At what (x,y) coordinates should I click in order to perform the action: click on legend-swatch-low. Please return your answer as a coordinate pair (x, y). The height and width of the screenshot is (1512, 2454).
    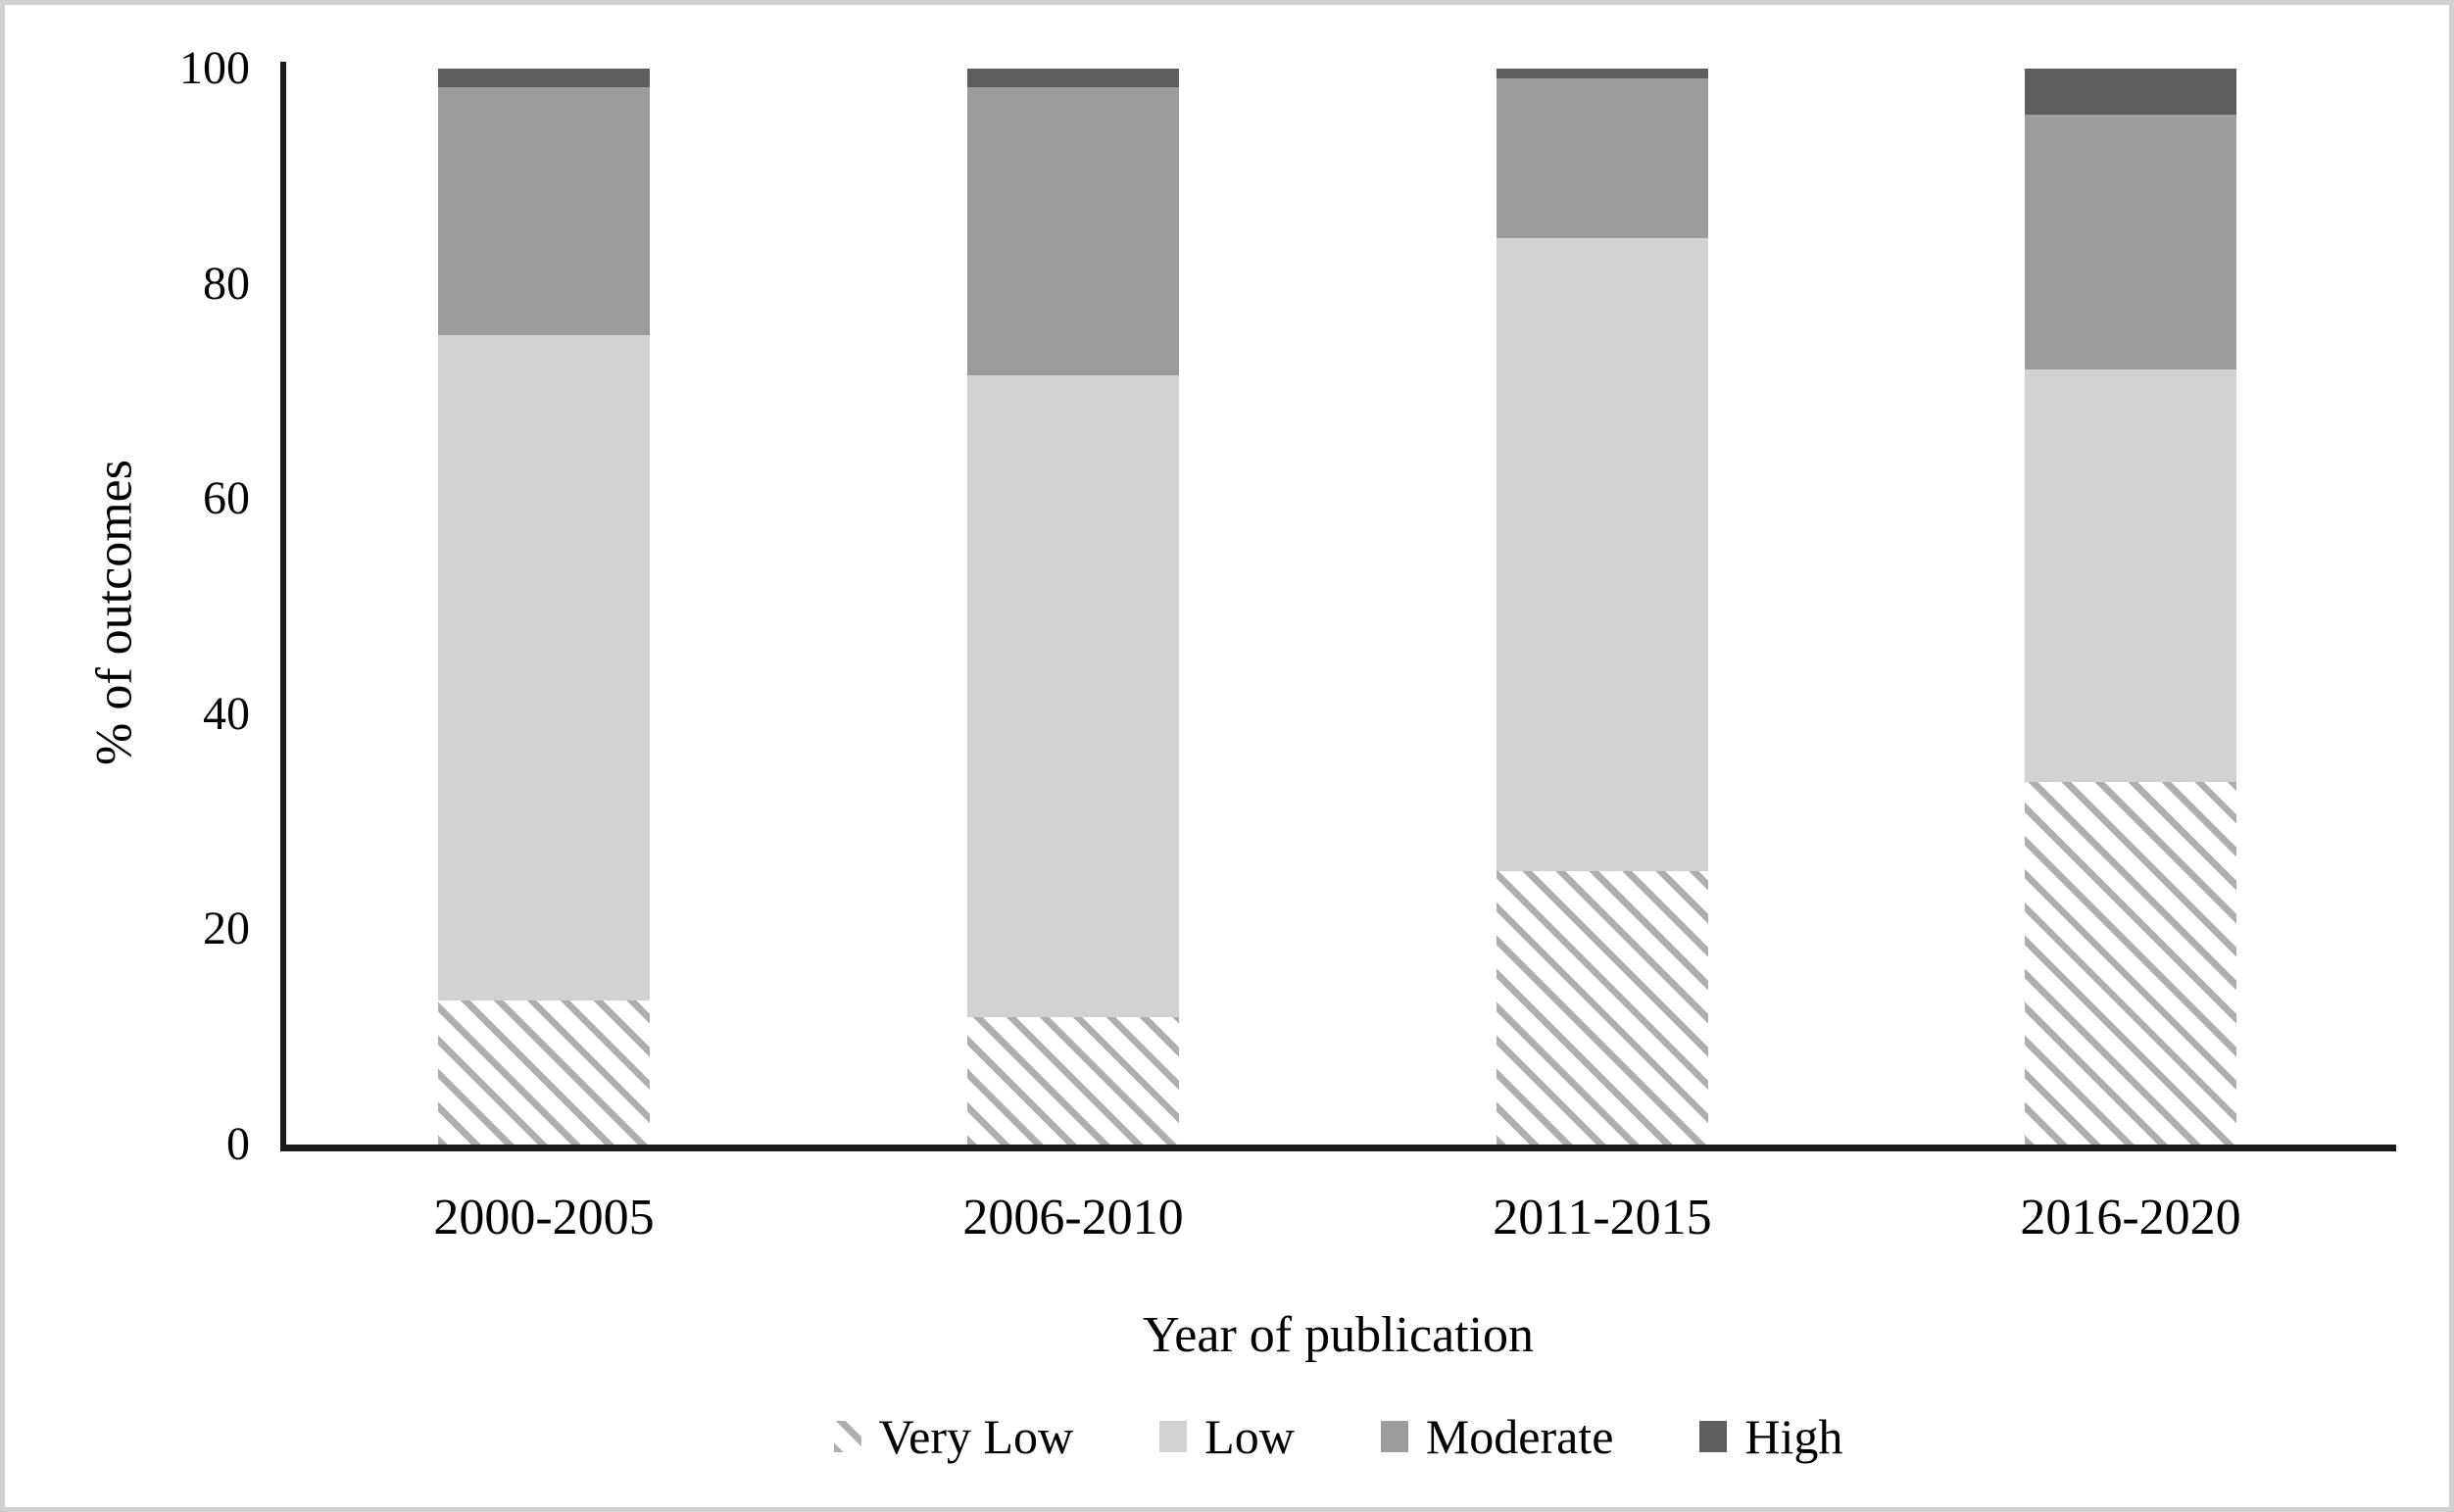
    Looking at the image, I should click on (1173, 1436).